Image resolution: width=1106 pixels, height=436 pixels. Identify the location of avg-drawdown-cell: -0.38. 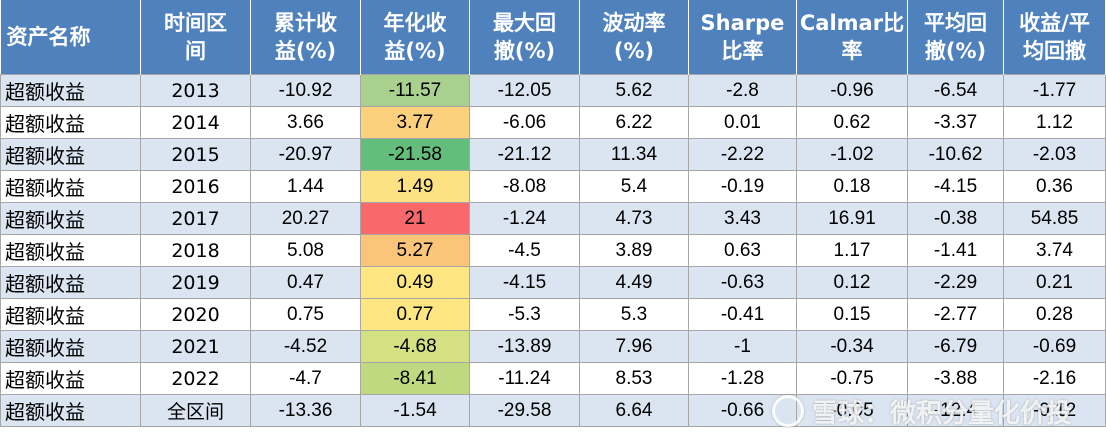
(955, 218).